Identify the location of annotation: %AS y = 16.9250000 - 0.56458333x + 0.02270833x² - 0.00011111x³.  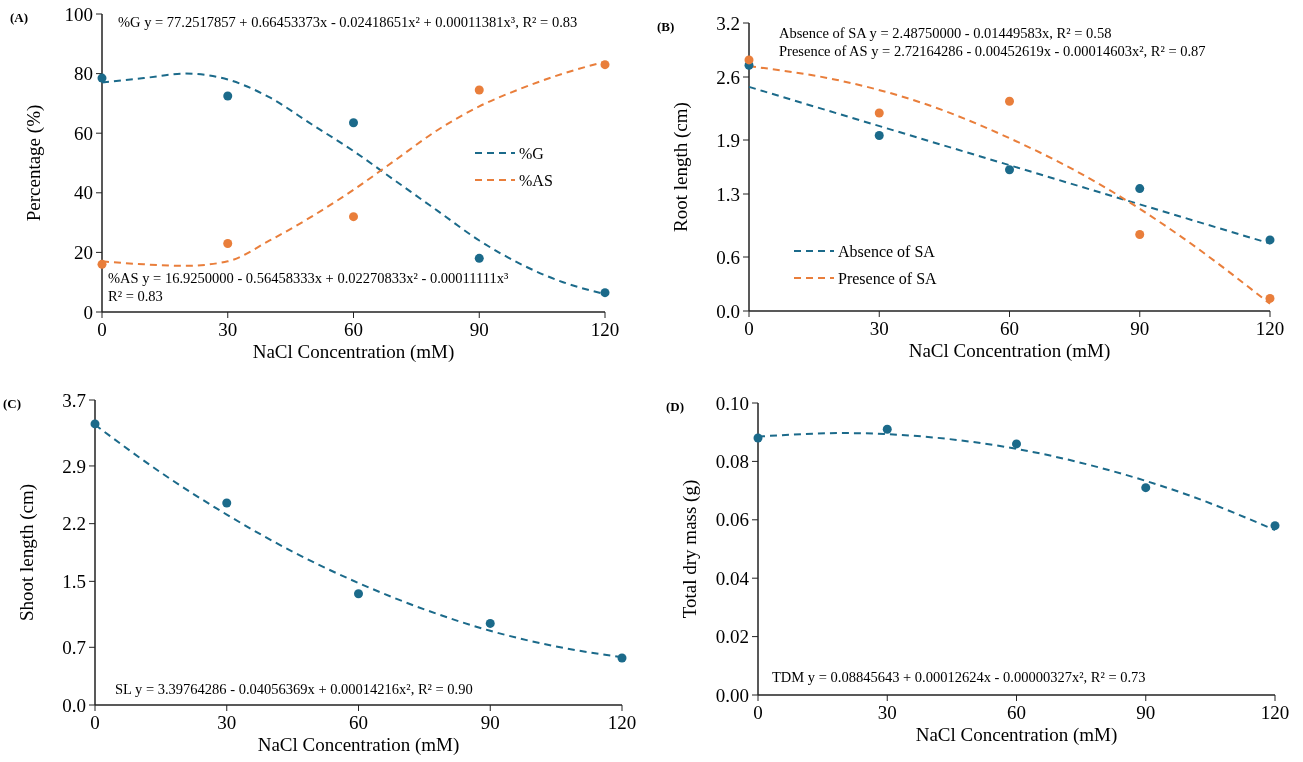
(308, 278).